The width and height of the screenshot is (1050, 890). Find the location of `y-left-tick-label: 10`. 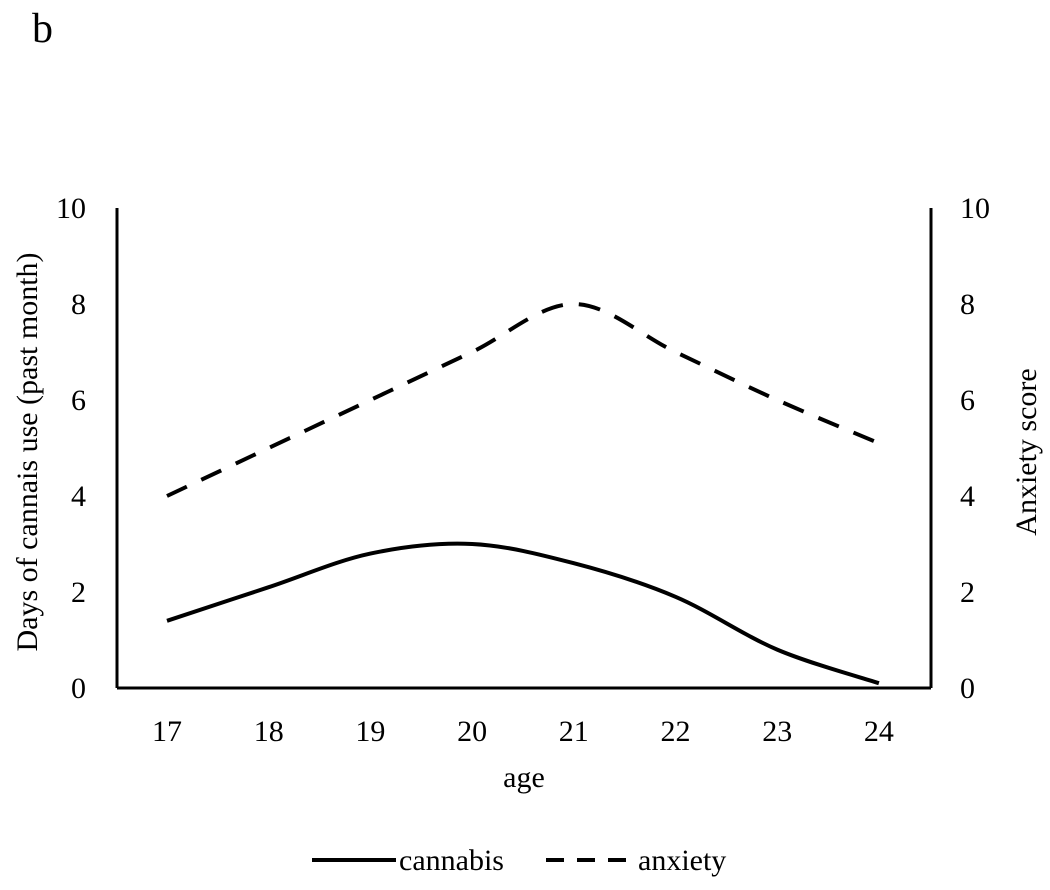

y-left-tick-label: 10 is located at coordinates (71, 208).